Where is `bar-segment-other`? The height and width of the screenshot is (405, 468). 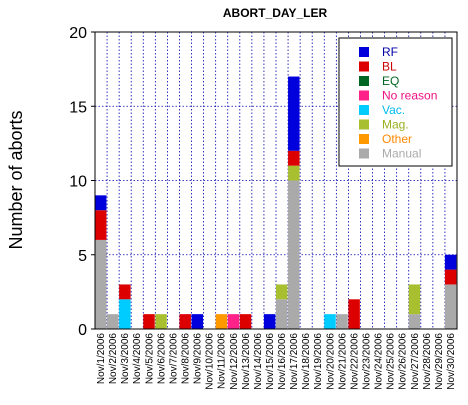 bar-segment-other is located at coordinates (221, 321).